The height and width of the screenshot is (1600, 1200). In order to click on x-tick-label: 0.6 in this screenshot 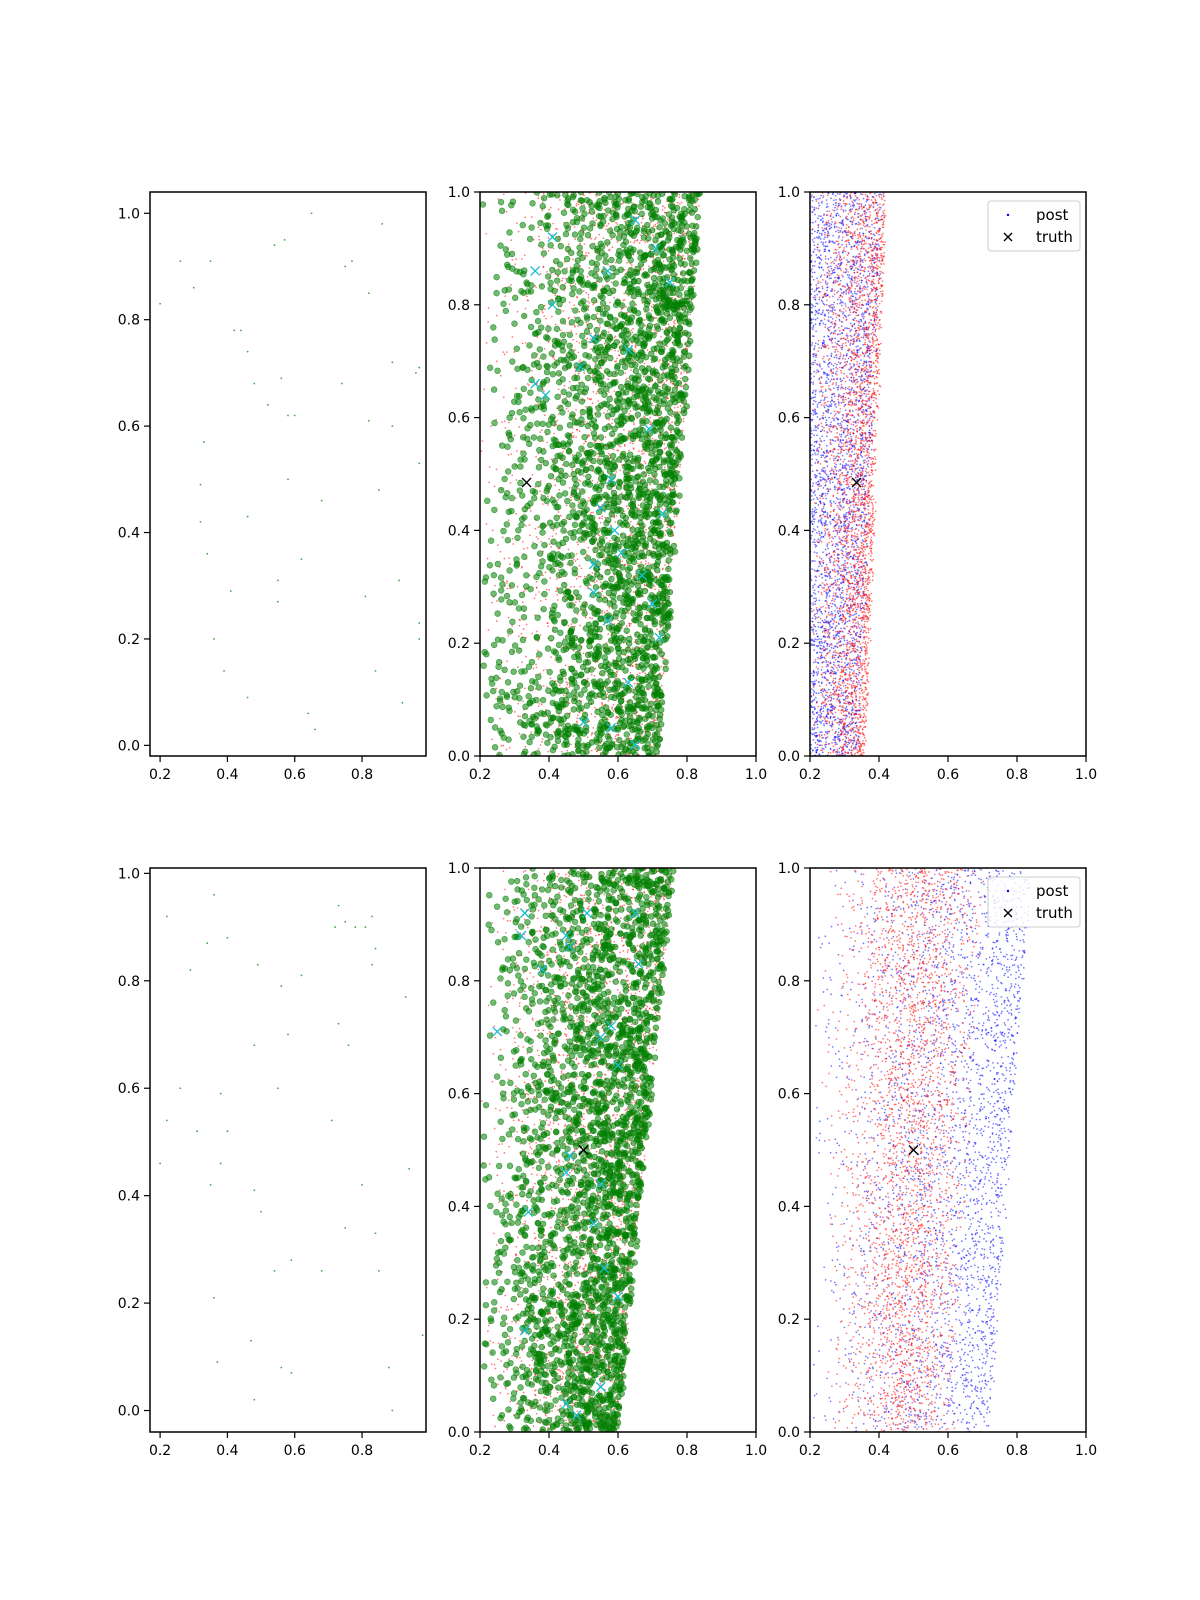, I will do `click(295, 775)`.